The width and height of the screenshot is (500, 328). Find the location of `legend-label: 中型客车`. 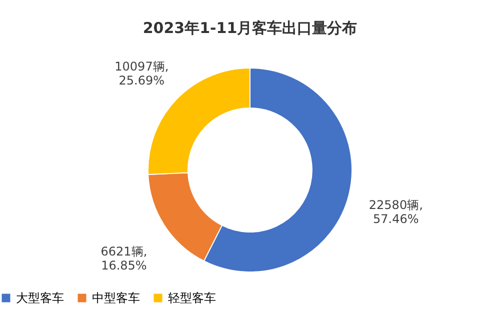

legend-label: 中型客车 is located at coordinates (116, 298).